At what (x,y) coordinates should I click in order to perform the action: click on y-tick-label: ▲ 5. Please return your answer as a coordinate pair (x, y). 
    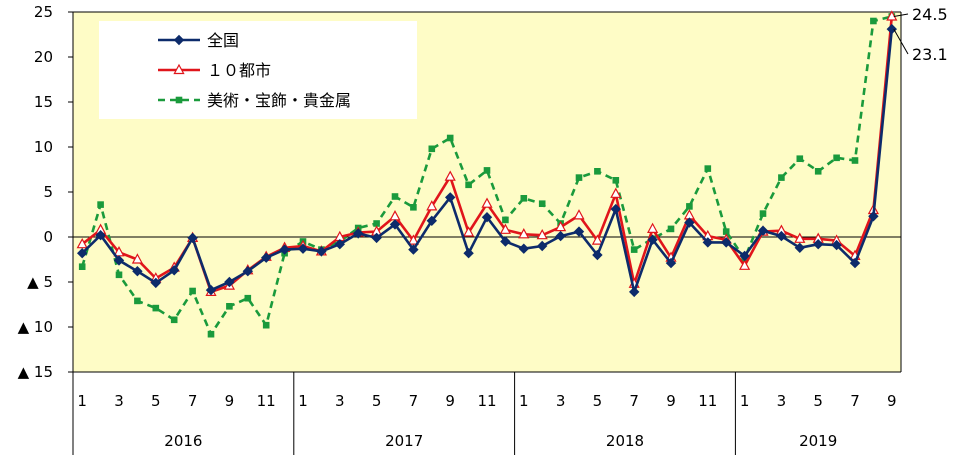
    Looking at the image, I should click on (40, 282).